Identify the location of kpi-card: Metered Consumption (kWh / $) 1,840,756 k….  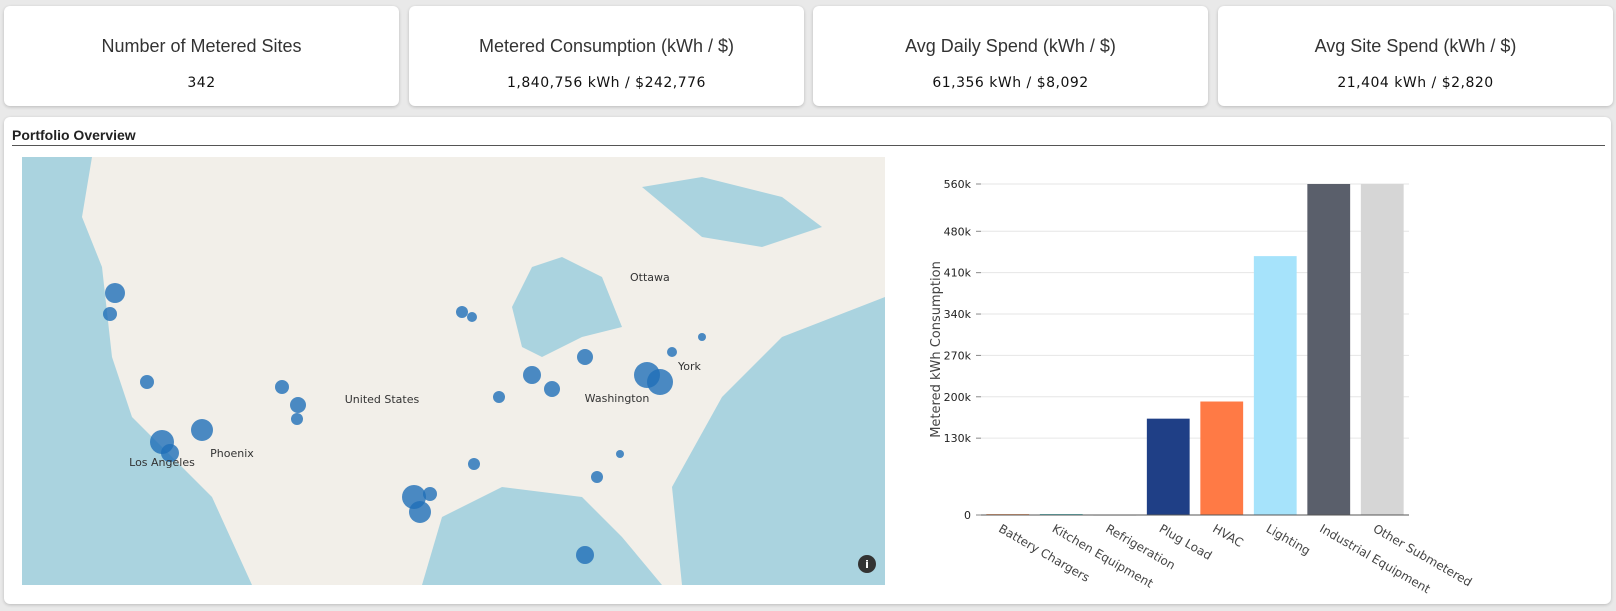
(606, 56).